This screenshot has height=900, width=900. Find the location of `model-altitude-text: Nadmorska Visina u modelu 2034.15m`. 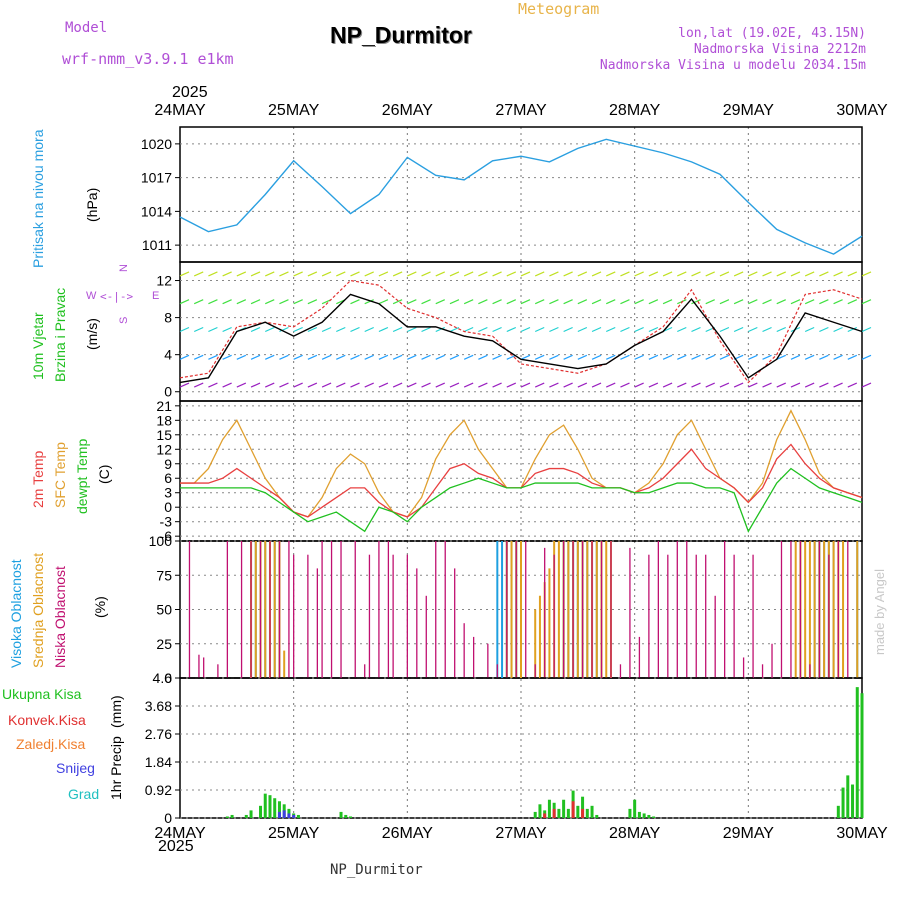

model-altitude-text: Nadmorska Visina u modelu 2034.15m is located at coordinates (732, 65).